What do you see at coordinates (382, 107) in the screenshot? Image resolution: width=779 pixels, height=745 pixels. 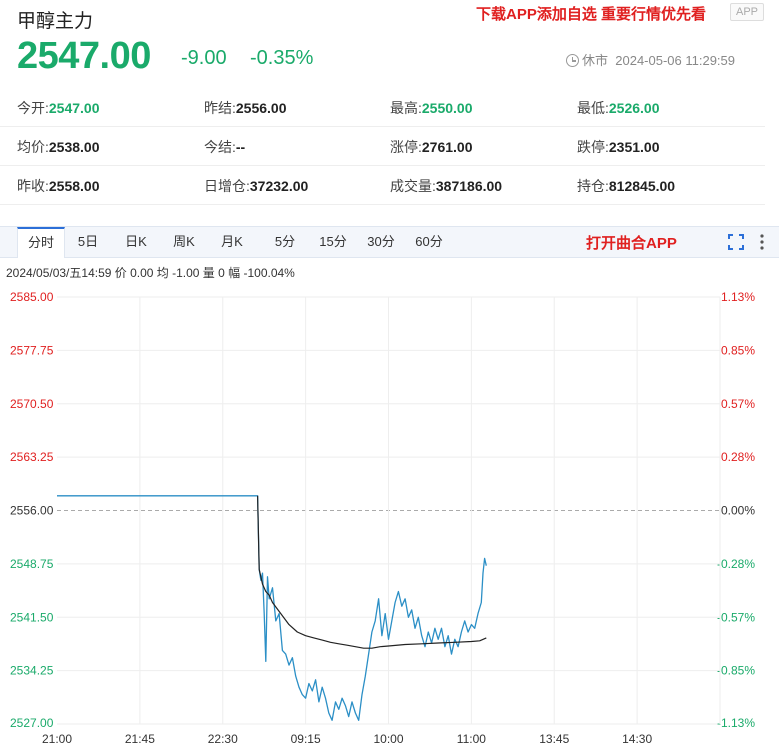 I see `stat-row: 今开:2547.00 昨结:2556.00 最高:2550.00 最低:2526.00` at bounding box center [382, 107].